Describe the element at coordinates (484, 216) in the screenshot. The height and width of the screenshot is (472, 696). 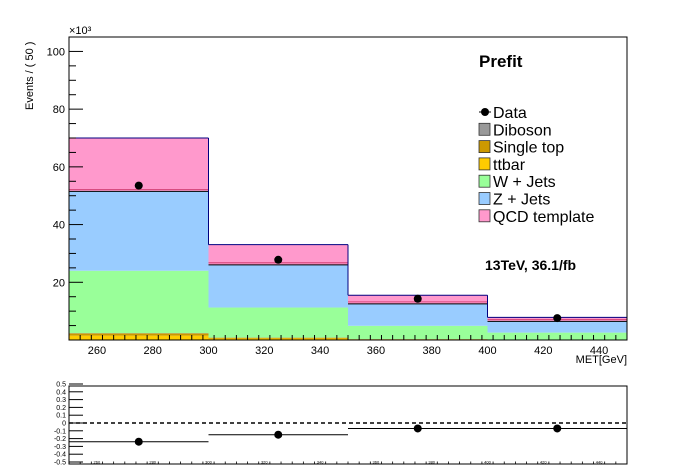
I see `legend-swatch-qcd-template` at that location.